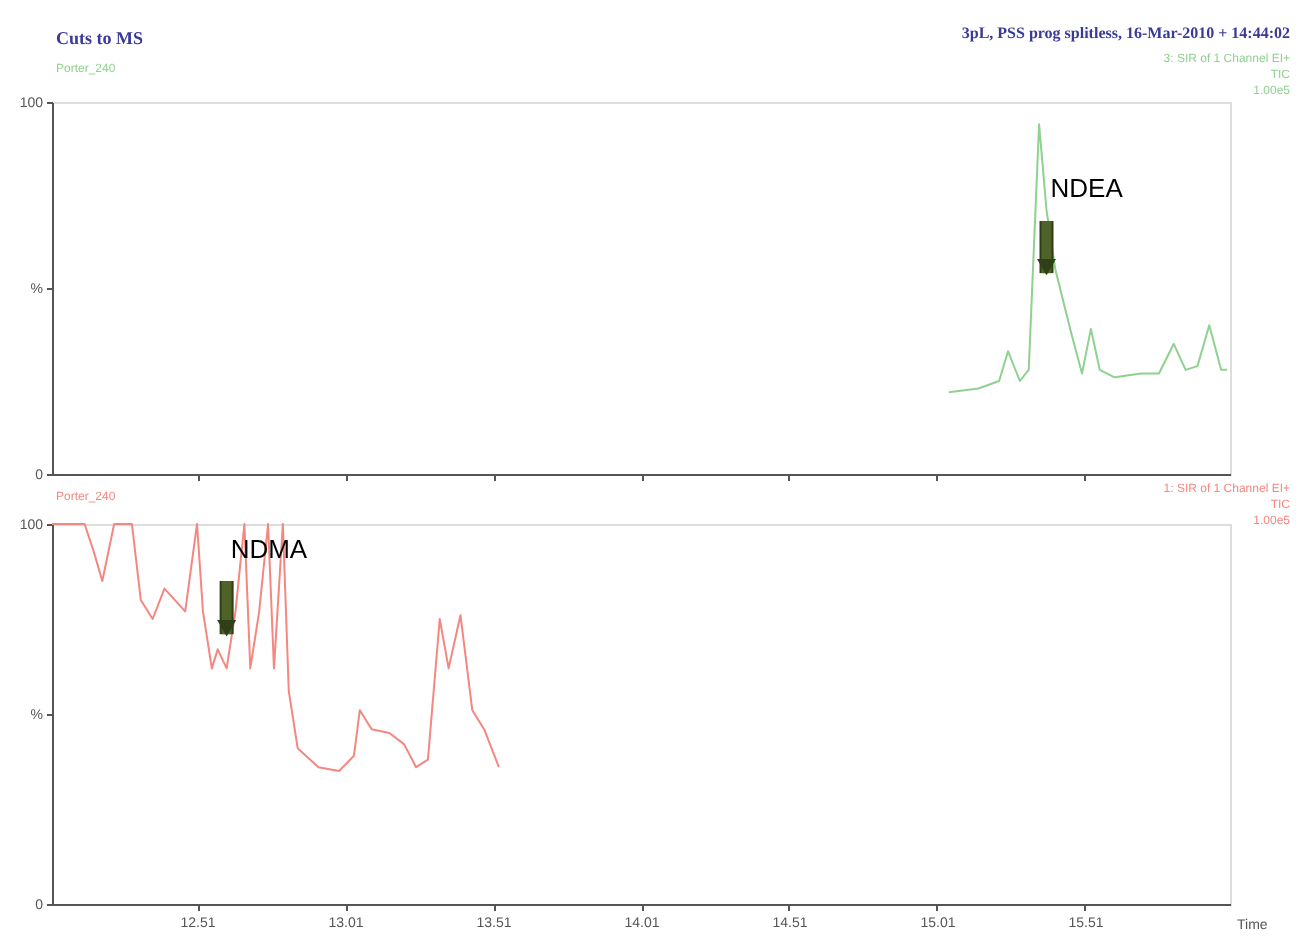 The height and width of the screenshot is (936, 1314). What do you see at coordinates (269, 549) in the screenshot?
I see `annotation: NDMA` at bounding box center [269, 549].